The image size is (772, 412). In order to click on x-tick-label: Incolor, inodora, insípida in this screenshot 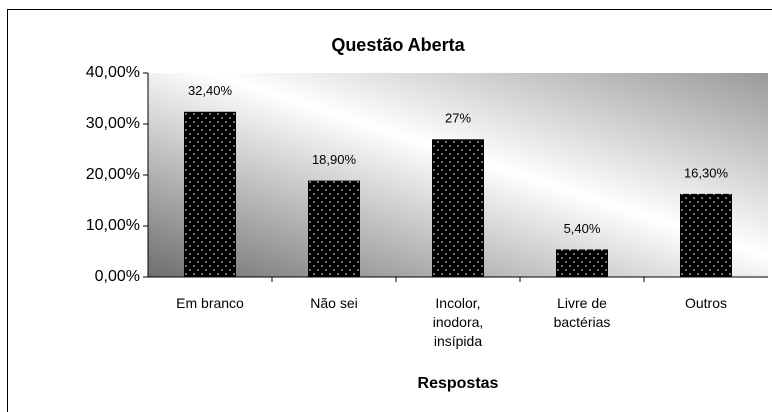, I will do `click(458, 322)`.